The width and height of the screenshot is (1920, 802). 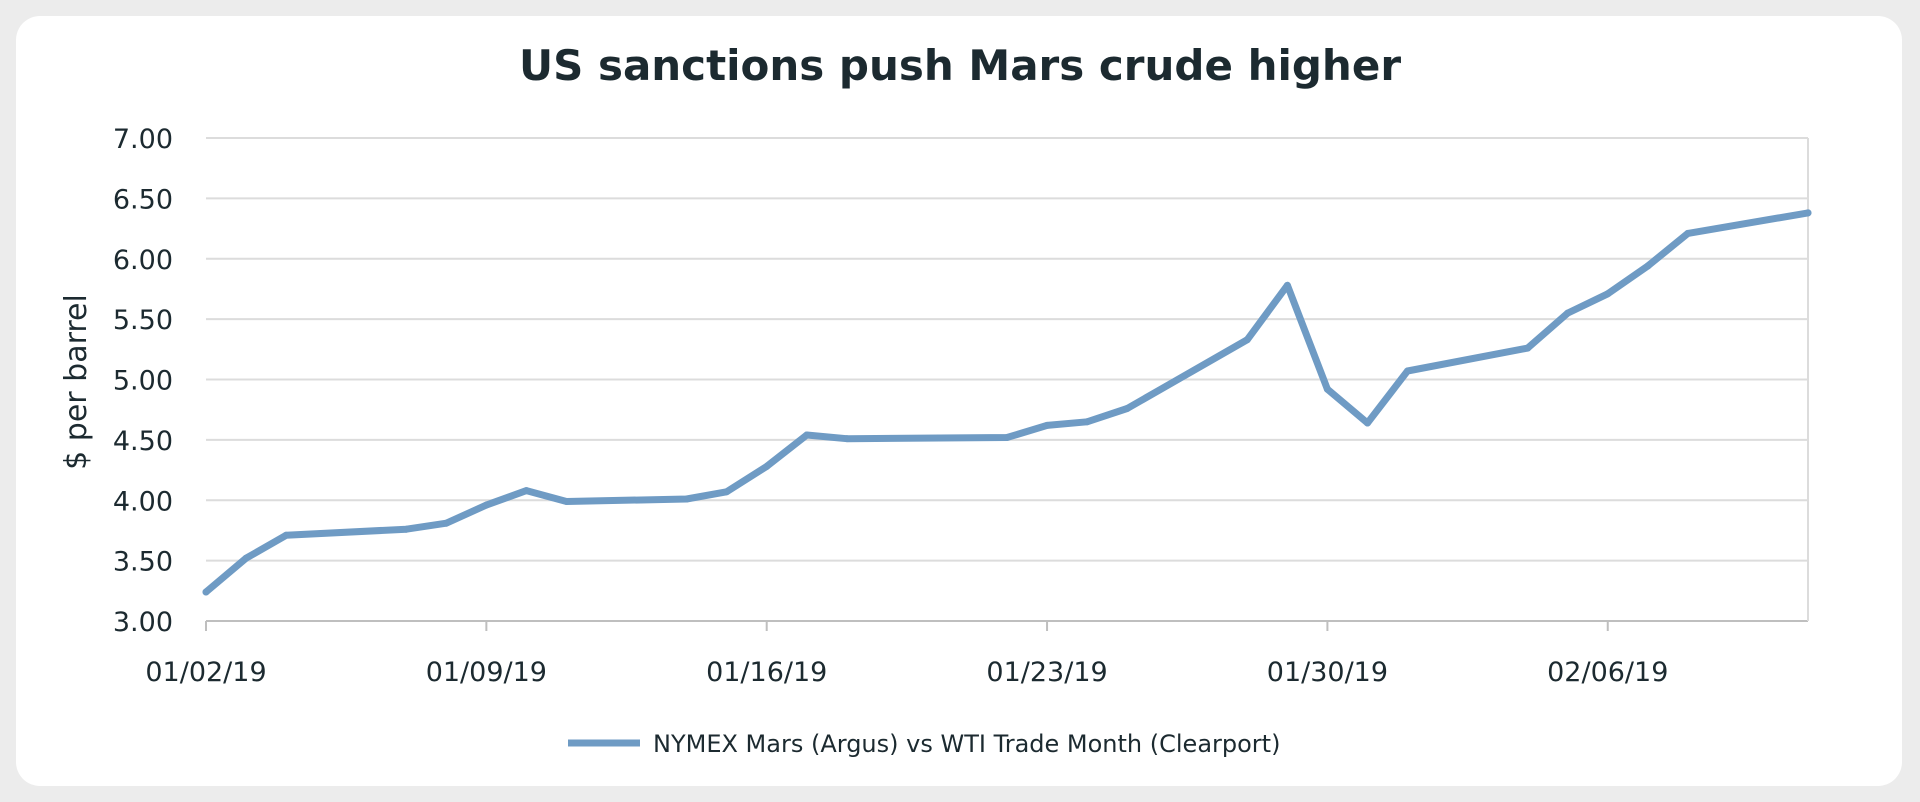 I want to click on y-axis-label: $ per barrel, so click(x=76, y=382).